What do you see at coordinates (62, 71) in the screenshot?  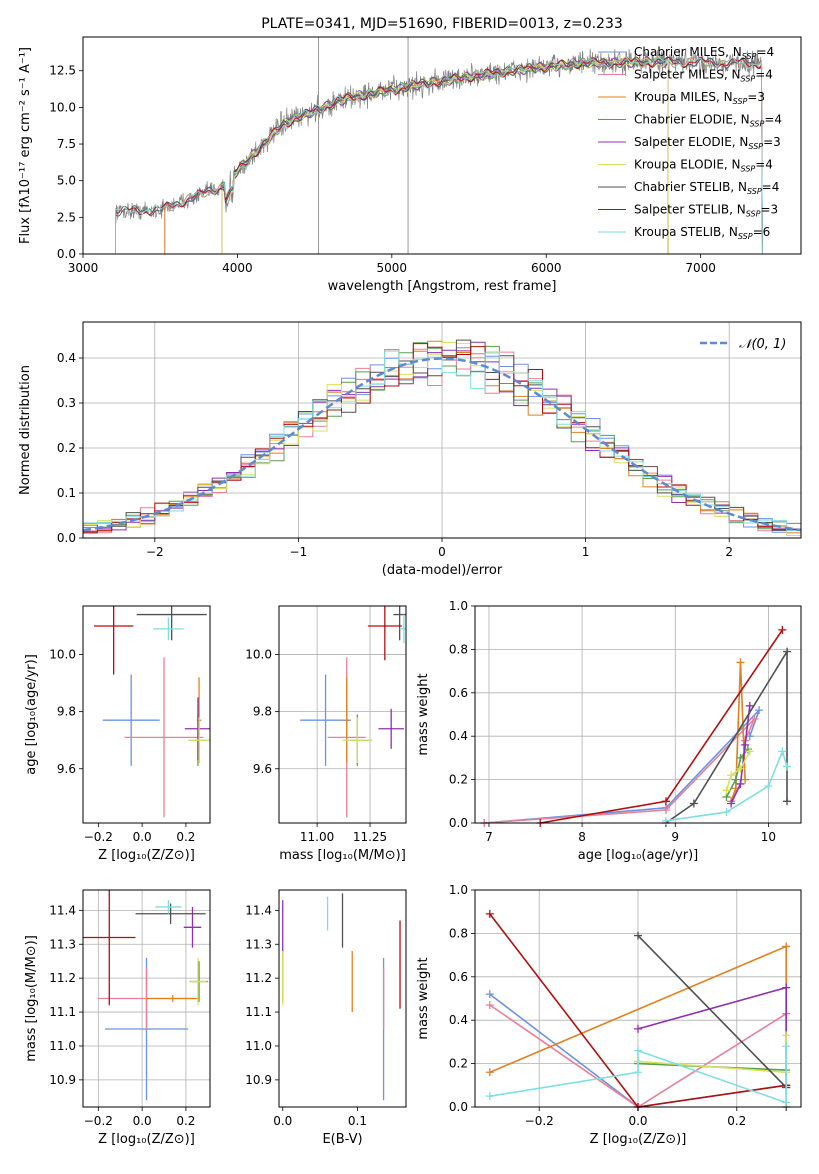 I see `y-tick-label: 12.5` at bounding box center [62, 71].